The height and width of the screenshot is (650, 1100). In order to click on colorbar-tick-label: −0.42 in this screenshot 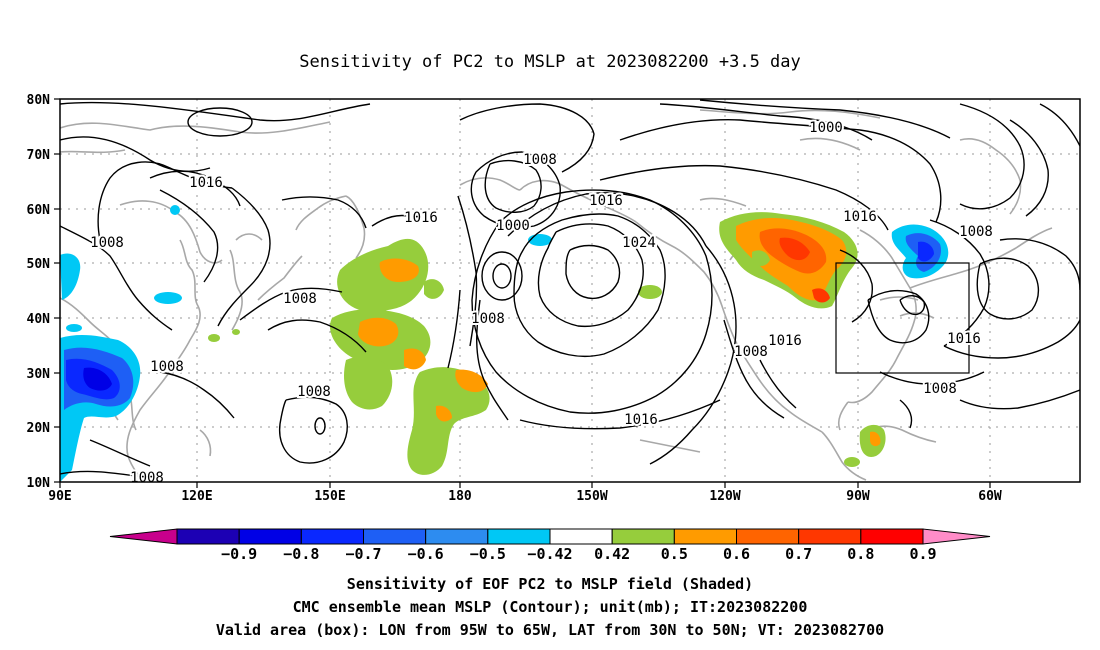, I will do `click(549, 554)`.